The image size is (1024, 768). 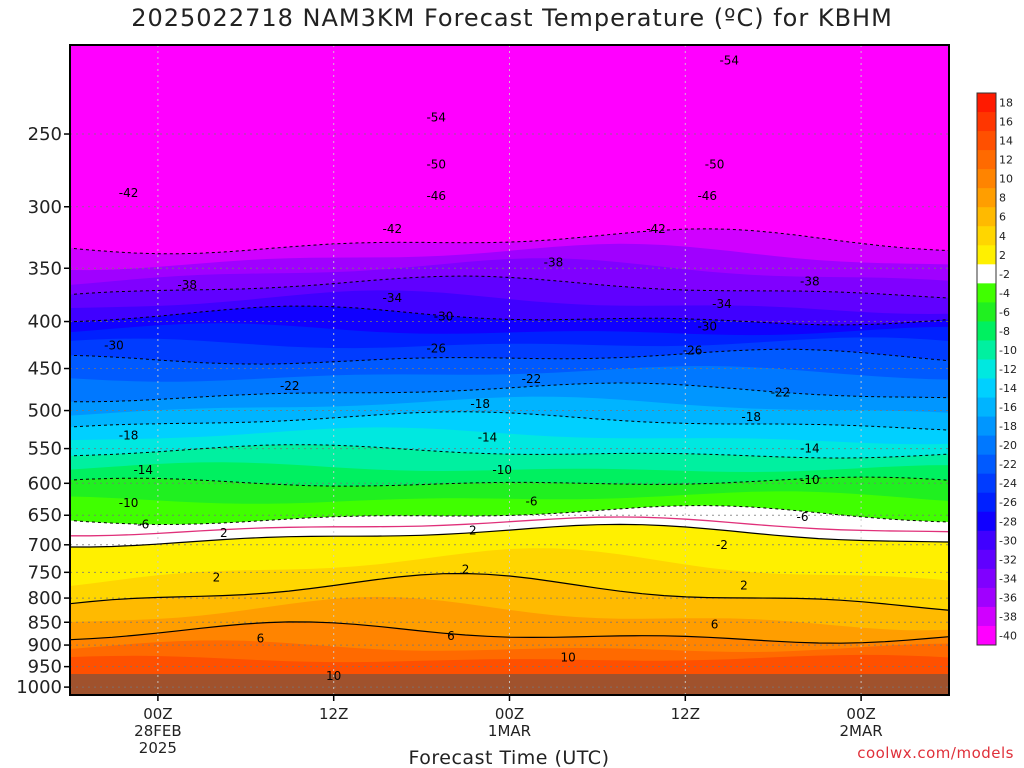 What do you see at coordinates (1006, 160) in the screenshot?
I see `colorbar-label: 12` at bounding box center [1006, 160].